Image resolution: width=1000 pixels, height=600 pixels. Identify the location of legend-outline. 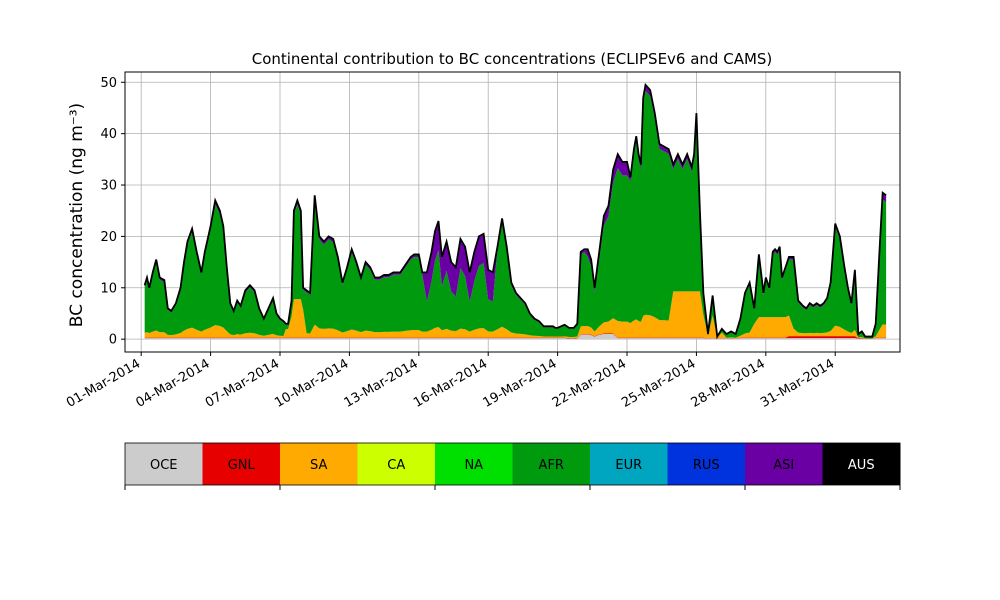
(512, 464).